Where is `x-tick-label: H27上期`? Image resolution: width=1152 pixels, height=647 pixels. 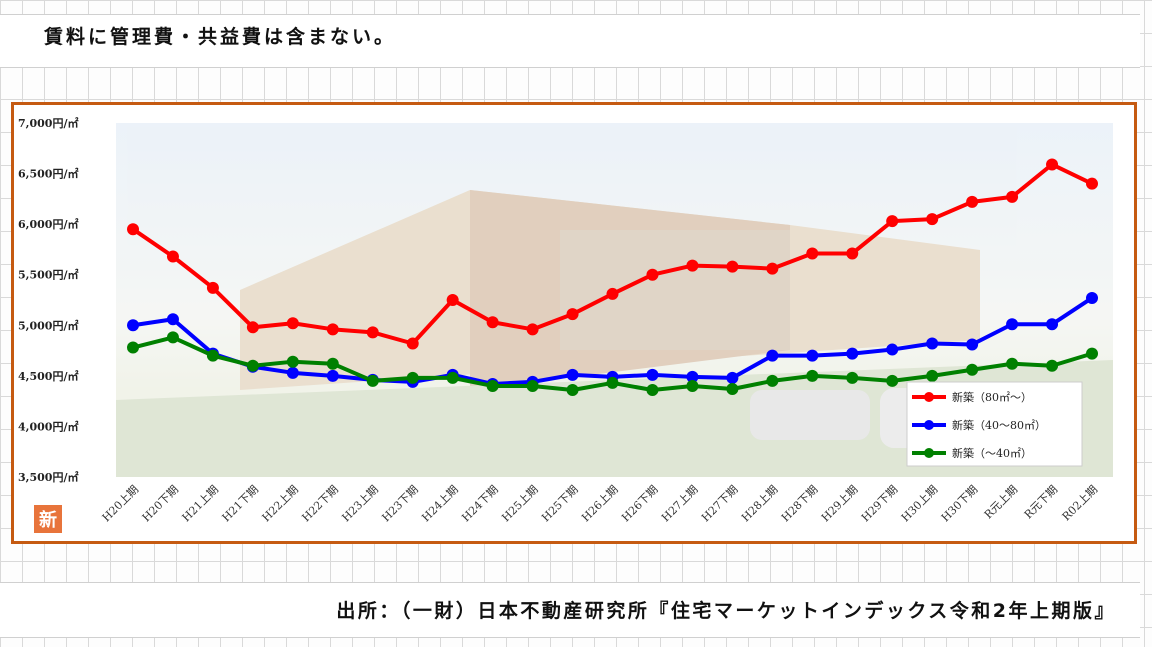 x-tick-label: H27上期 is located at coordinates (679, 503).